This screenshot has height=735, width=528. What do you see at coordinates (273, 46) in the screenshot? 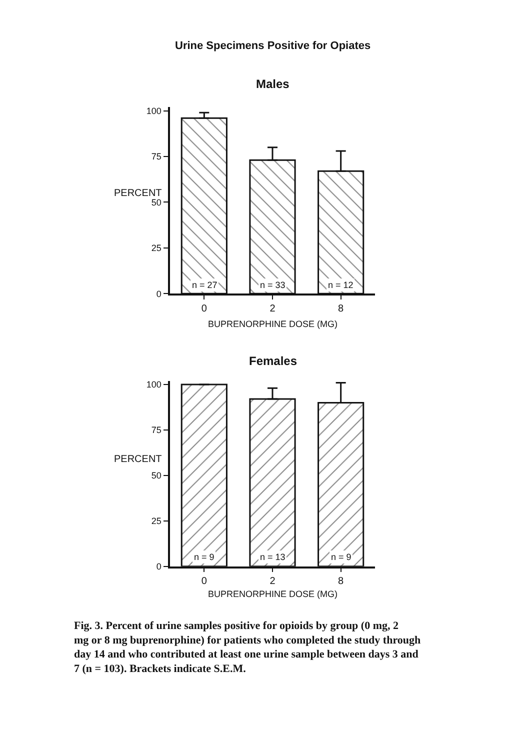
I see `chart-title: Urine Specimens Positive for Opiates` at bounding box center [273, 46].